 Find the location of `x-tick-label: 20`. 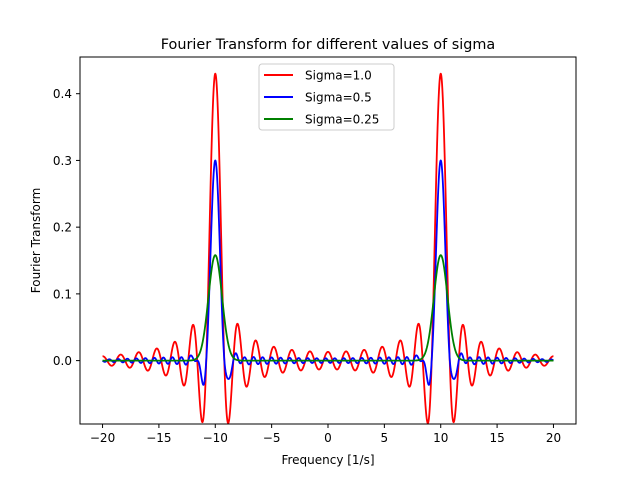

x-tick-label: 20 is located at coordinates (553, 438).